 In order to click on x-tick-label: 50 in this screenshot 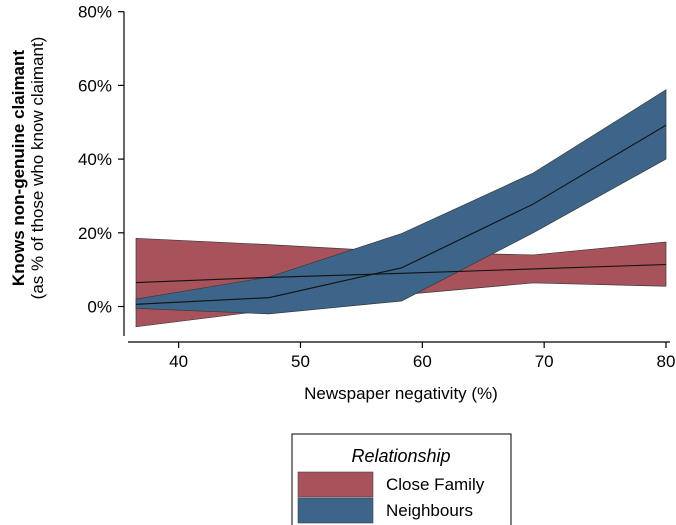, I will do `click(300, 361)`.